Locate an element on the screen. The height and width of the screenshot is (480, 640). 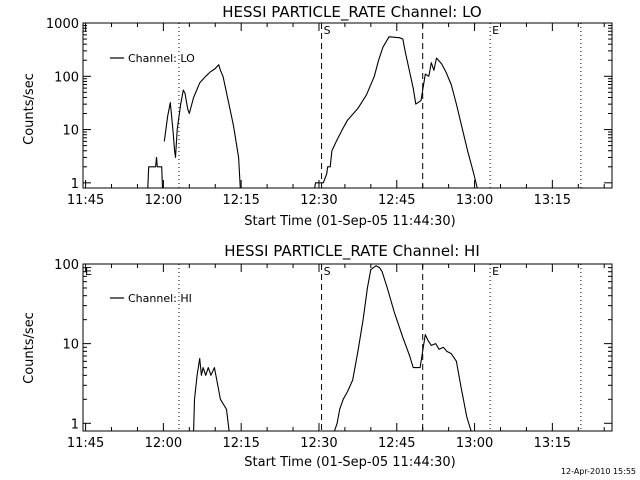
lo-legend-label: Channel: LO is located at coordinates (161, 58).